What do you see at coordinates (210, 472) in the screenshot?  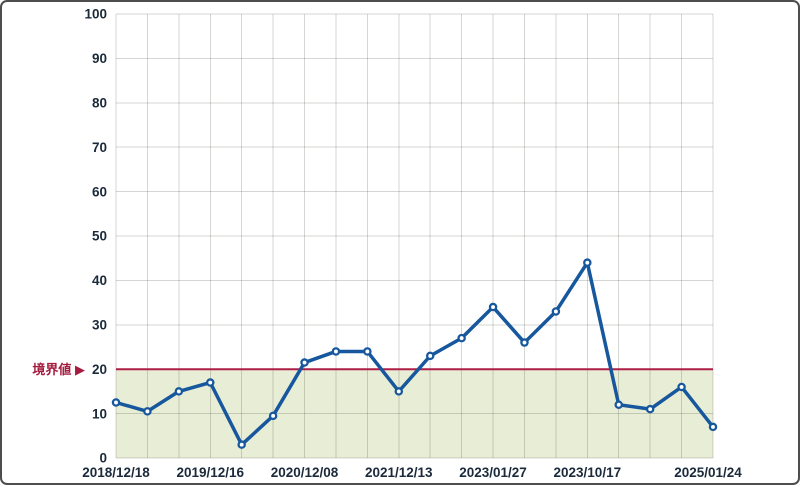 I see `x-axis-tick-label: 2019/12/16` at bounding box center [210, 472].